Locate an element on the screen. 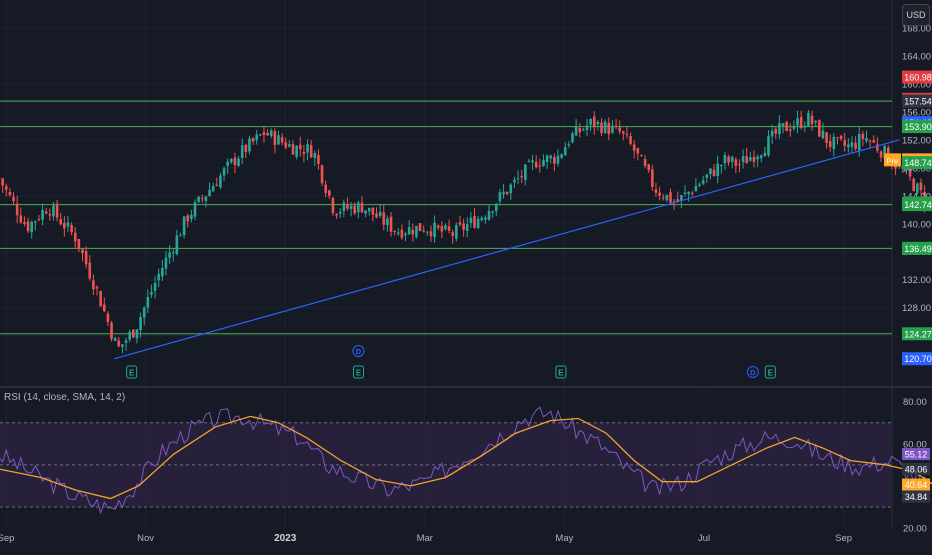 The height and width of the screenshot is (555, 932). price-label-text: 136.49 is located at coordinates (918, 249).